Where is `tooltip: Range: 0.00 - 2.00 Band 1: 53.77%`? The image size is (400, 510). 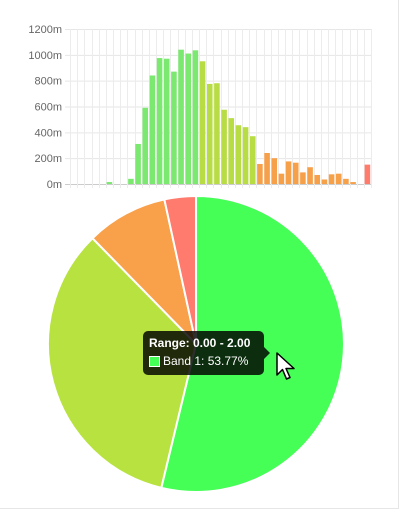
tooltip: Range: 0.00 - 2.00 Band 1: 53.77% is located at coordinates (203, 353).